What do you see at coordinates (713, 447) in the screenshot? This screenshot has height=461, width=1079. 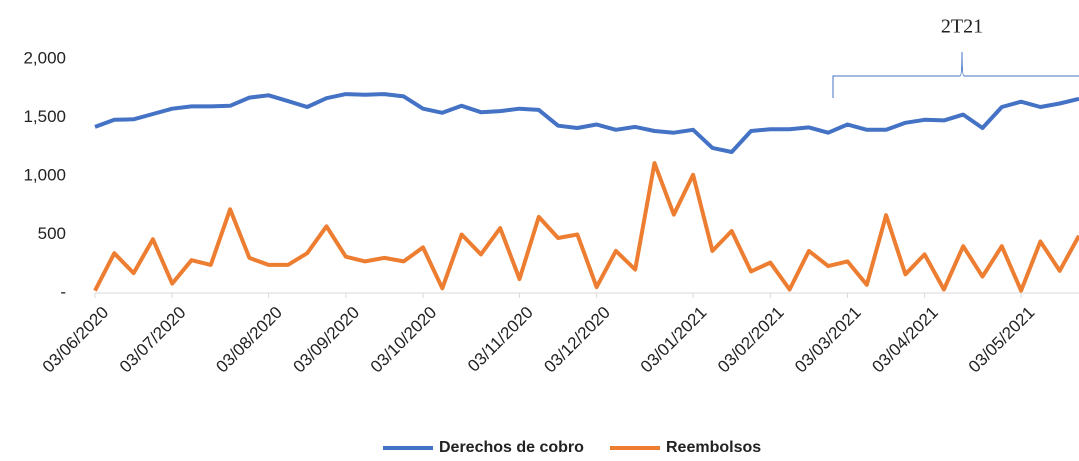 I see `legend-label: Reembolsos` at bounding box center [713, 447].